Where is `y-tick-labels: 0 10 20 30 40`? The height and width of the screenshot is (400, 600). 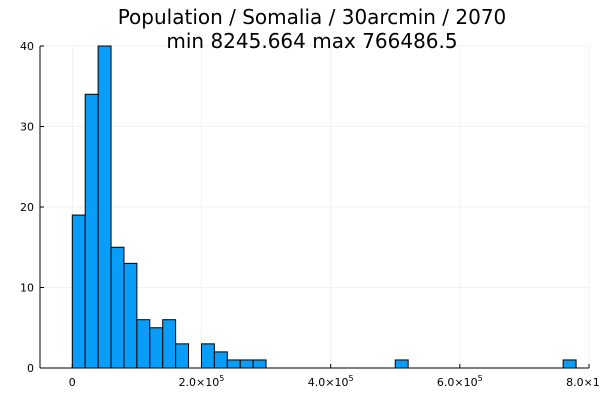 y-tick-labels: 0 10 20 30 40 is located at coordinates (27, 207).